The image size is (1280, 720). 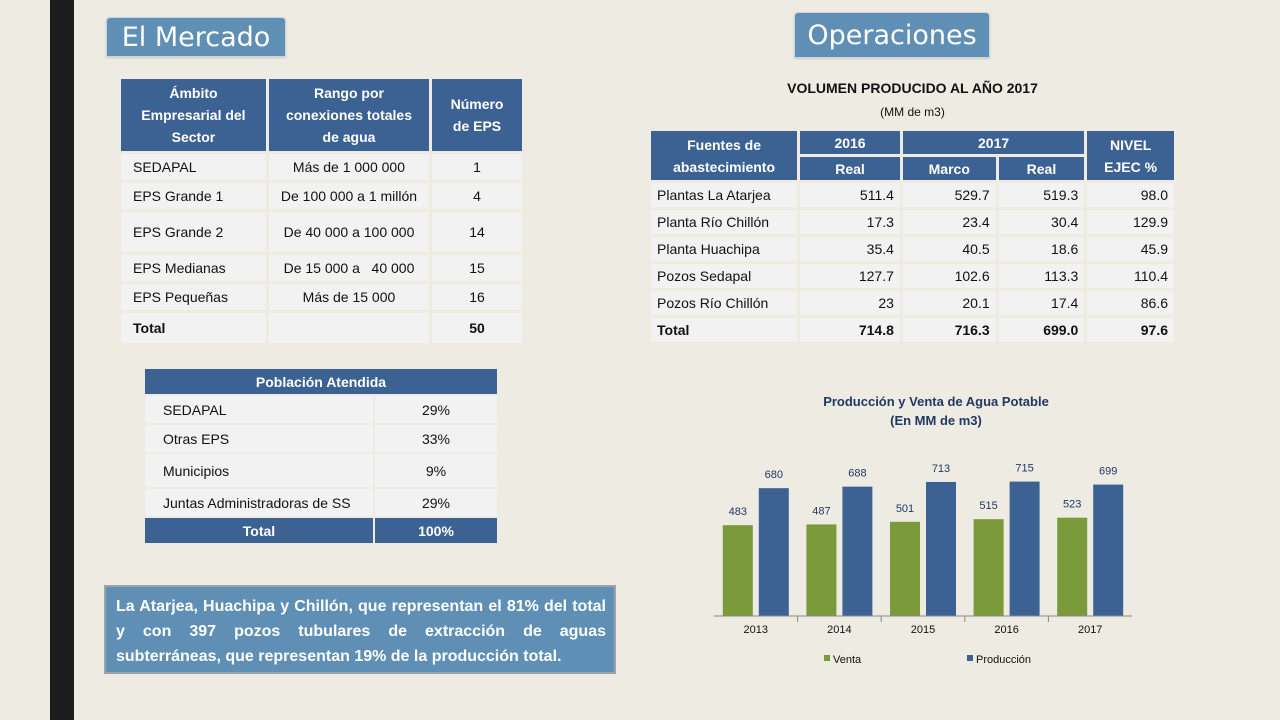 I want to click on table-header-row: Población Atendida, so click(x=321, y=381).